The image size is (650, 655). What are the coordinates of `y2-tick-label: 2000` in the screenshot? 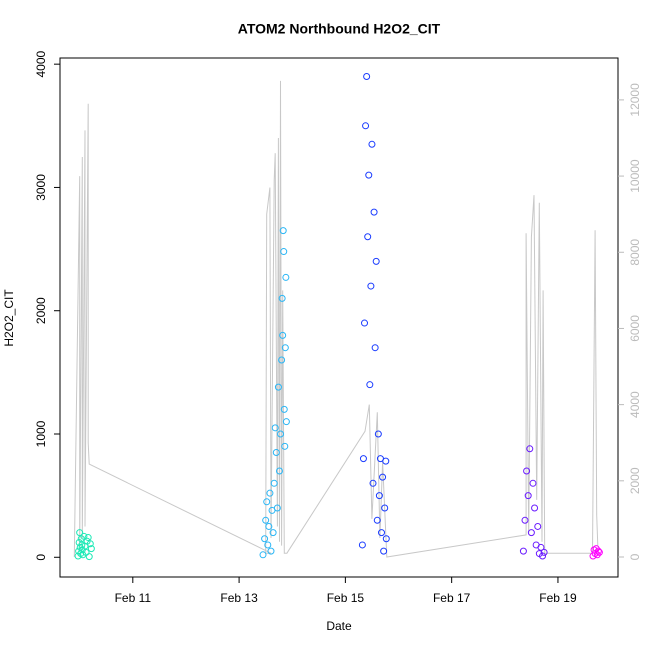 It's located at (635, 480).